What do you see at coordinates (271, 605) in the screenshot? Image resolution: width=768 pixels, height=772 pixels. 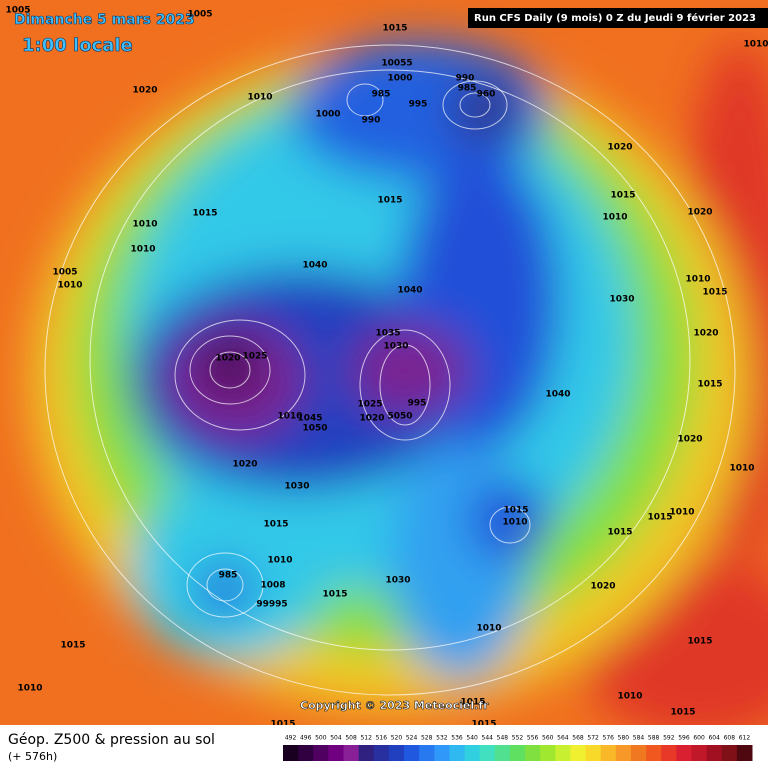 I see `isobar-label: 99995` at bounding box center [271, 605].